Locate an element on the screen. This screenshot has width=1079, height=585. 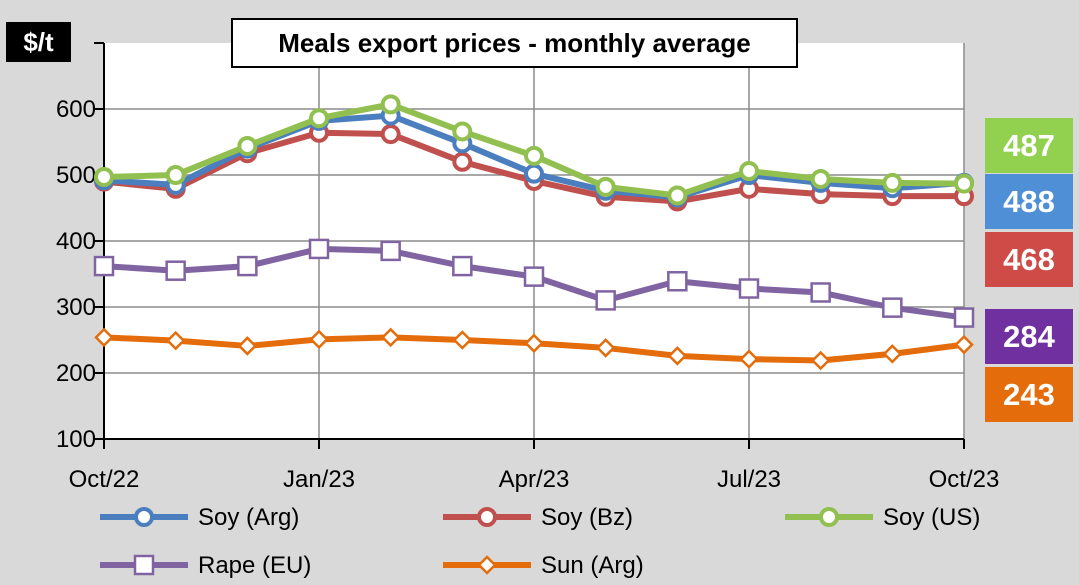
end-badge: 284 is located at coordinates (1029, 336).